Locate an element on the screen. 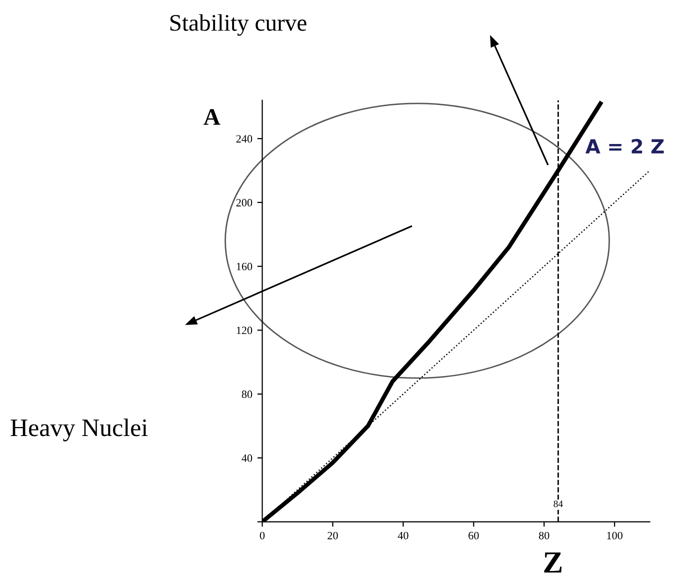  x-tick-label: 80 is located at coordinates (544, 536).